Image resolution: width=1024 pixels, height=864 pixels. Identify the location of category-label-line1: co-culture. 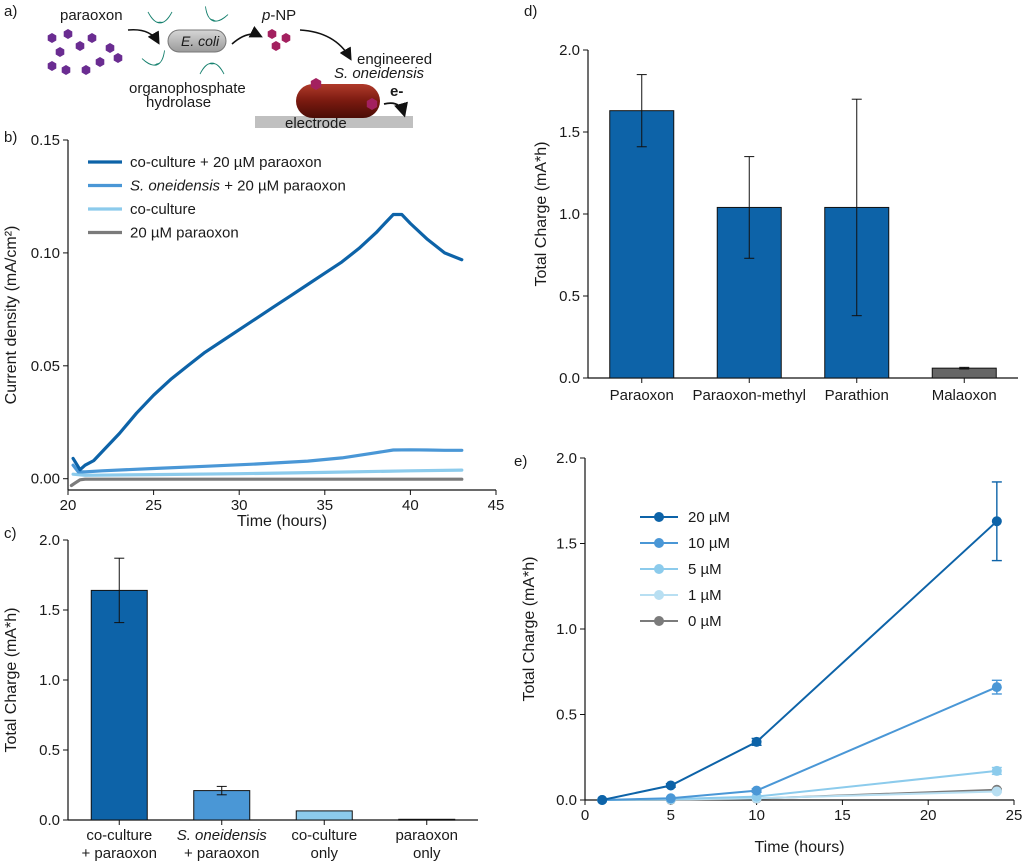
(119, 835).